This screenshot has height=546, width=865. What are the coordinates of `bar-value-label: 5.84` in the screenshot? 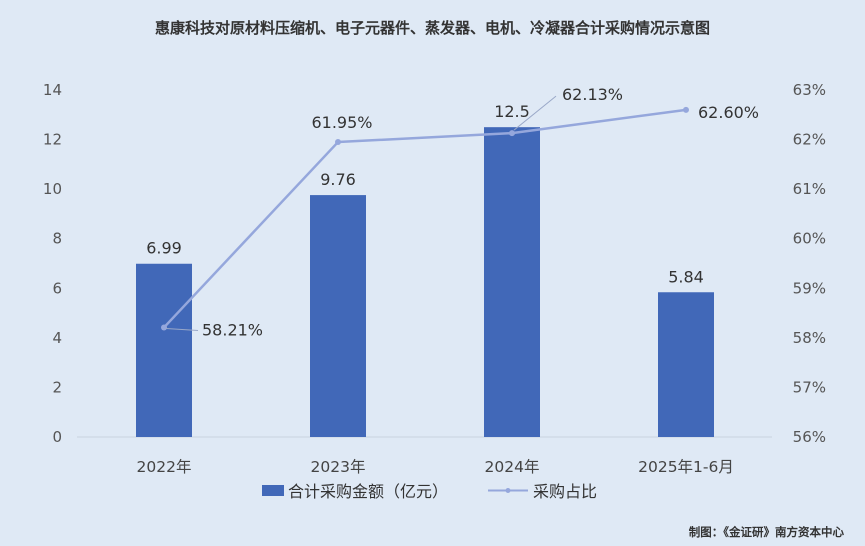 It's located at (686, 276).